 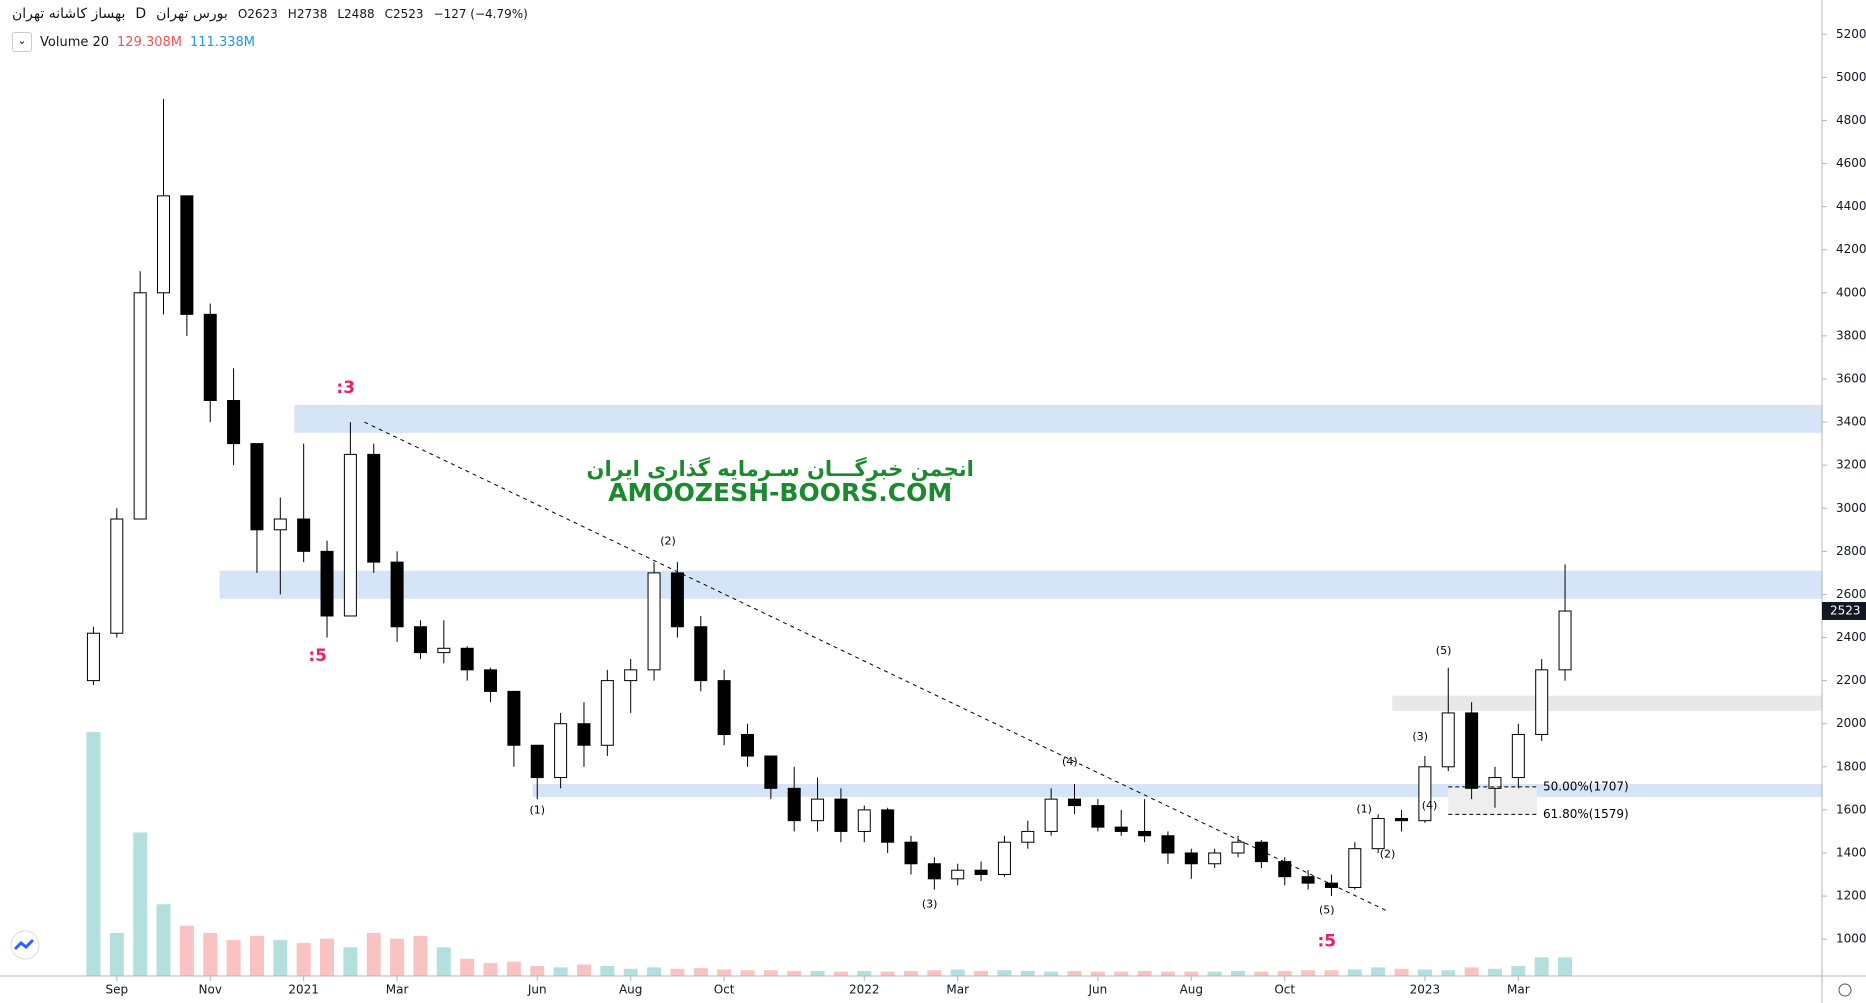 I want to click on volume-value: 129.308M, so click(x=150, y=42).